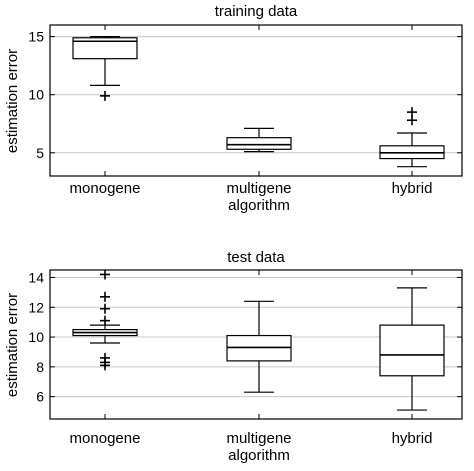  What do you see at coordinates (40, 367) in the screenshot?
I see `y-tick-label: 8` at bounding box center [40, 367].